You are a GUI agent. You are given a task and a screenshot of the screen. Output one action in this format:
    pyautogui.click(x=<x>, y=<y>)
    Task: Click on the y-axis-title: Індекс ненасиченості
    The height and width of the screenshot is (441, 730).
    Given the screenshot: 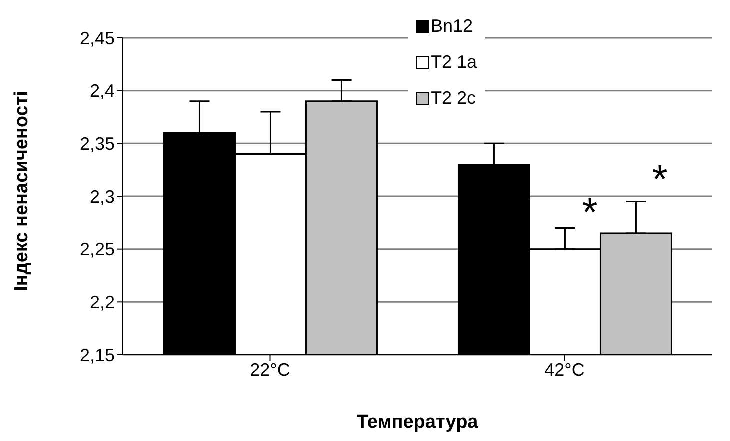 What is the action you would take?
    pyautogui.click(x=22, y=191)
    